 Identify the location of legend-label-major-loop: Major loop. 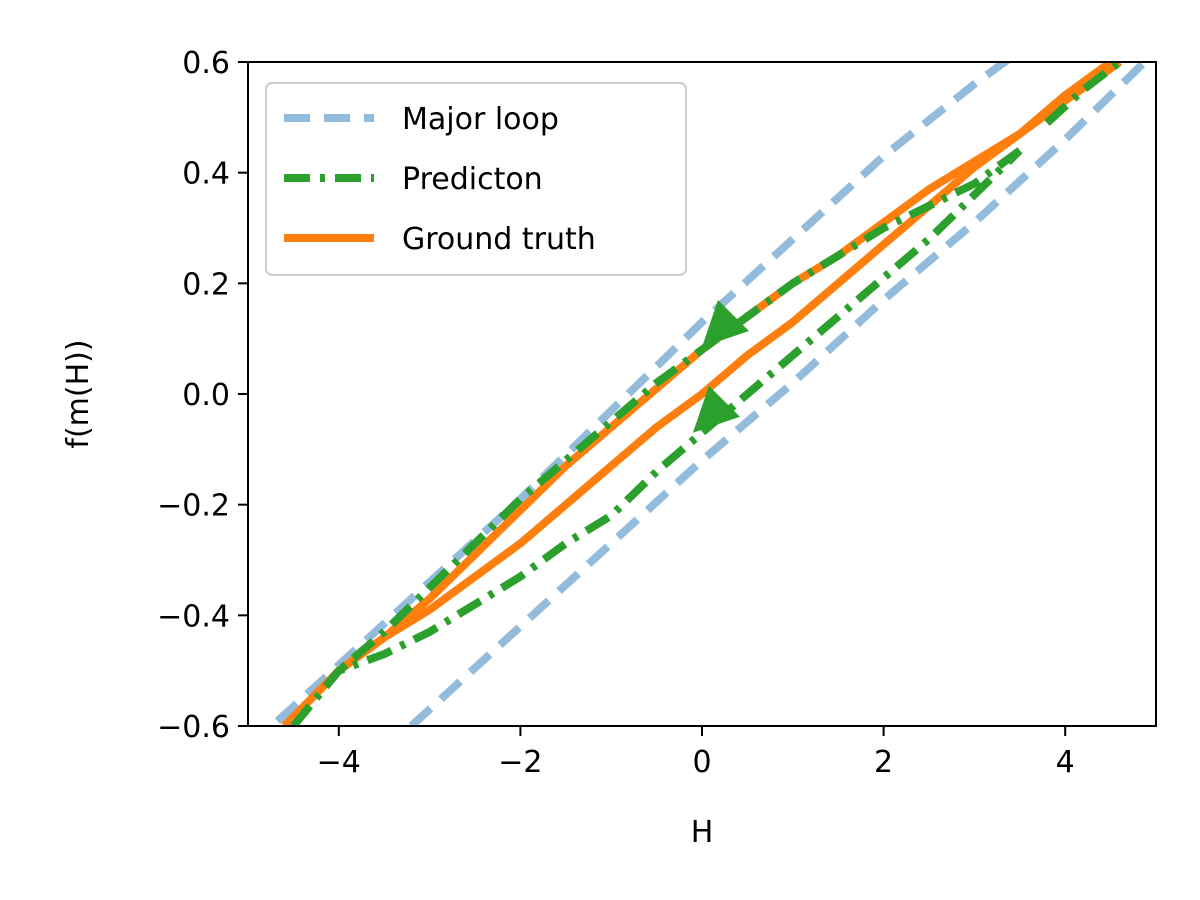
(480, 119).